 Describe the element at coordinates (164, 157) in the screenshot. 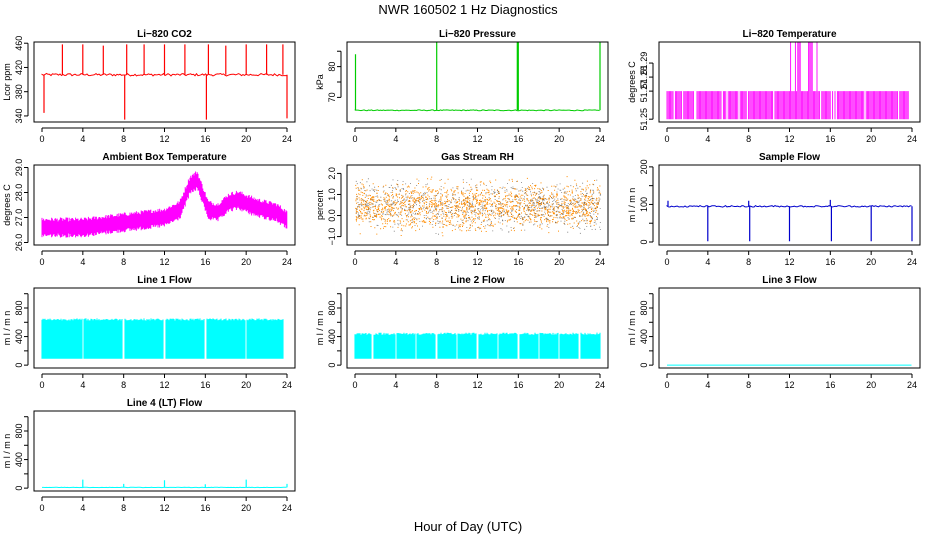

I see `panel-title: Ambient Box Temperature` at that location.